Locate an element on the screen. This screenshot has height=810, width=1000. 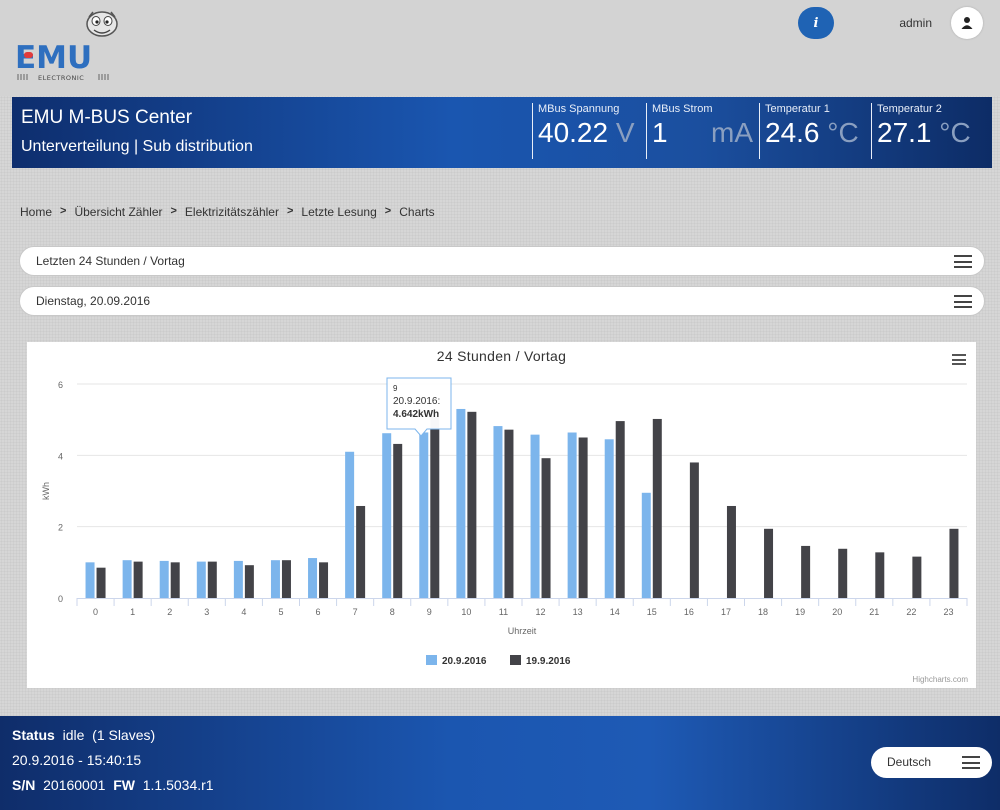
info-icon: i is located at coordinates (816, 23).